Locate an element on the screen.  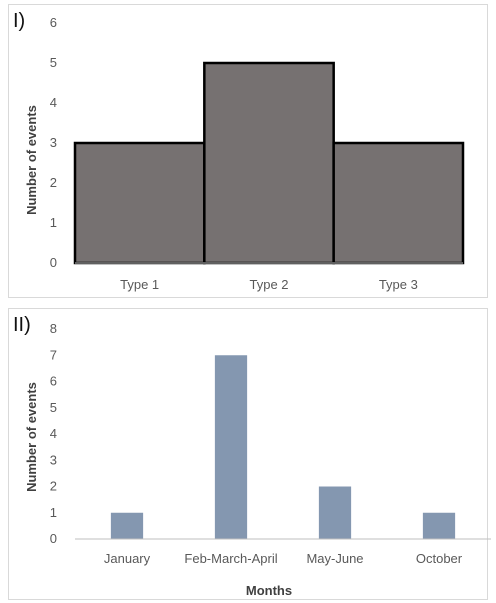
chart-2-x-tick-label: Feb-March-April is located at coordinates (230, 558).